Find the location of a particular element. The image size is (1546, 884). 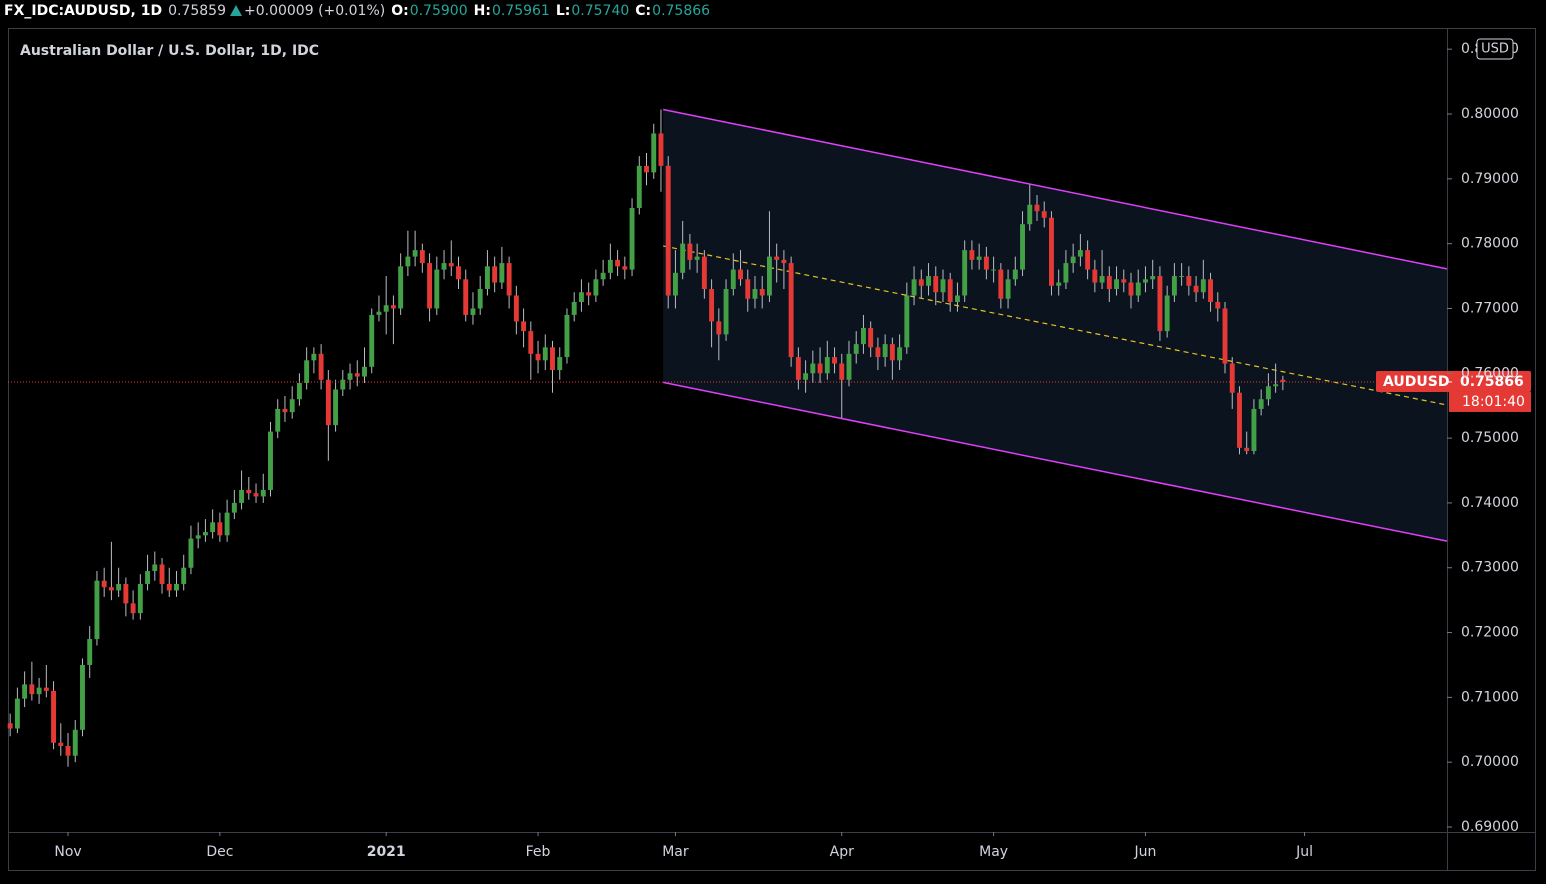

up-arrow-icon is located at coordinates (236, 10).